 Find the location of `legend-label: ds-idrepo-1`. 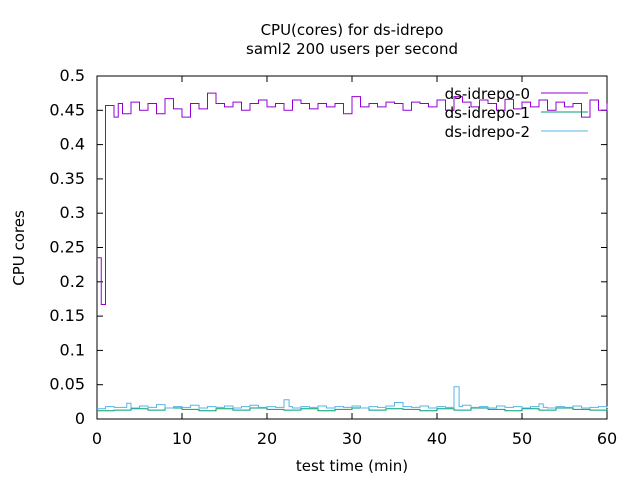

legend-label: ds-idrepo-1 is located at coordinates (487, 113).